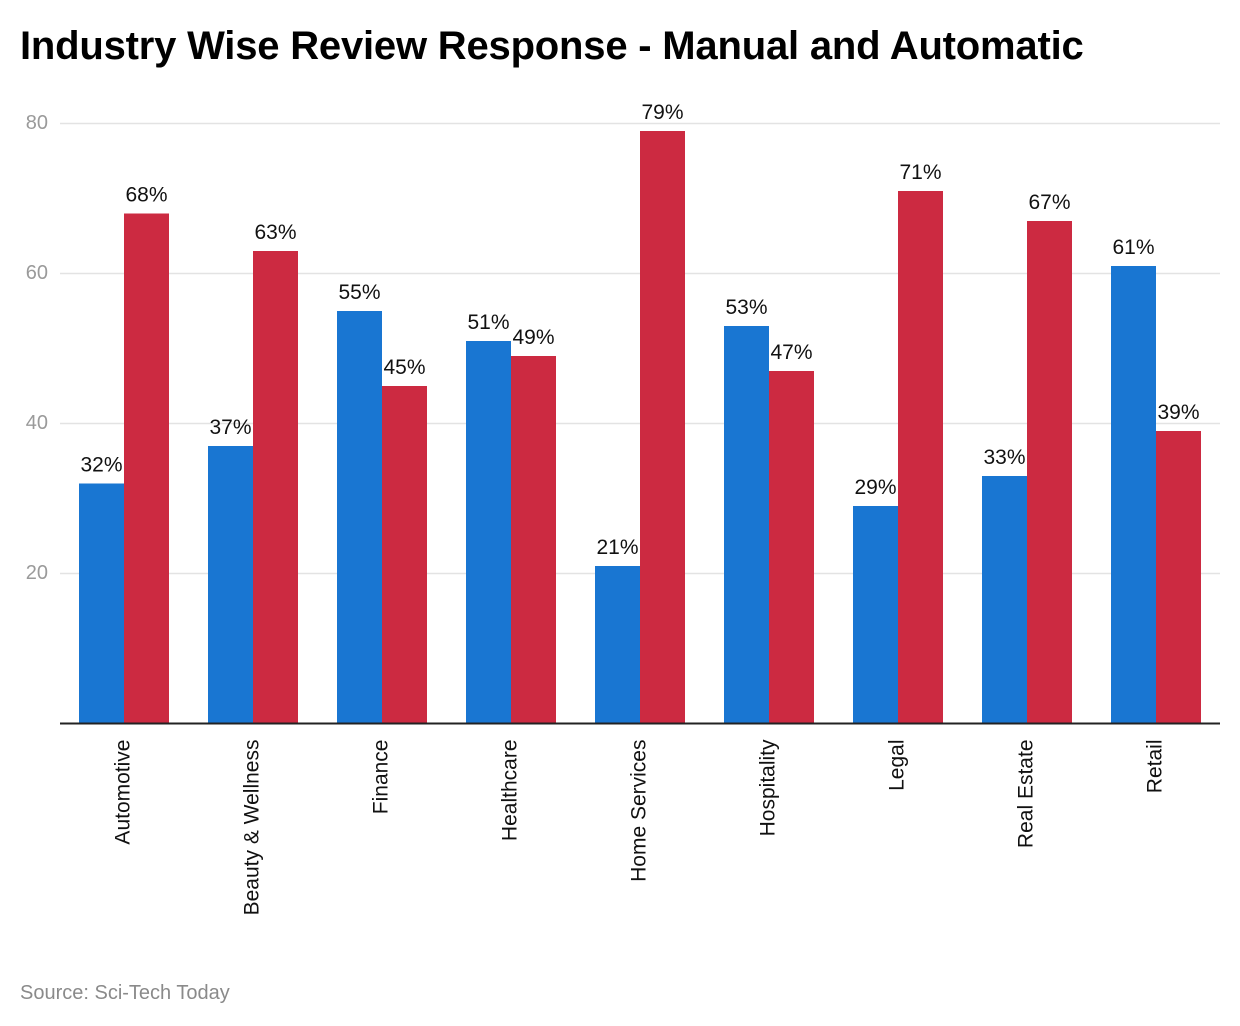 The width and height of the screenshot is (1240, 1026). What do you see at coordinates (125, 993) in the screenshot?
I see `source-note: Source: Sci-Tech Today` at bounding box center [125, 993].